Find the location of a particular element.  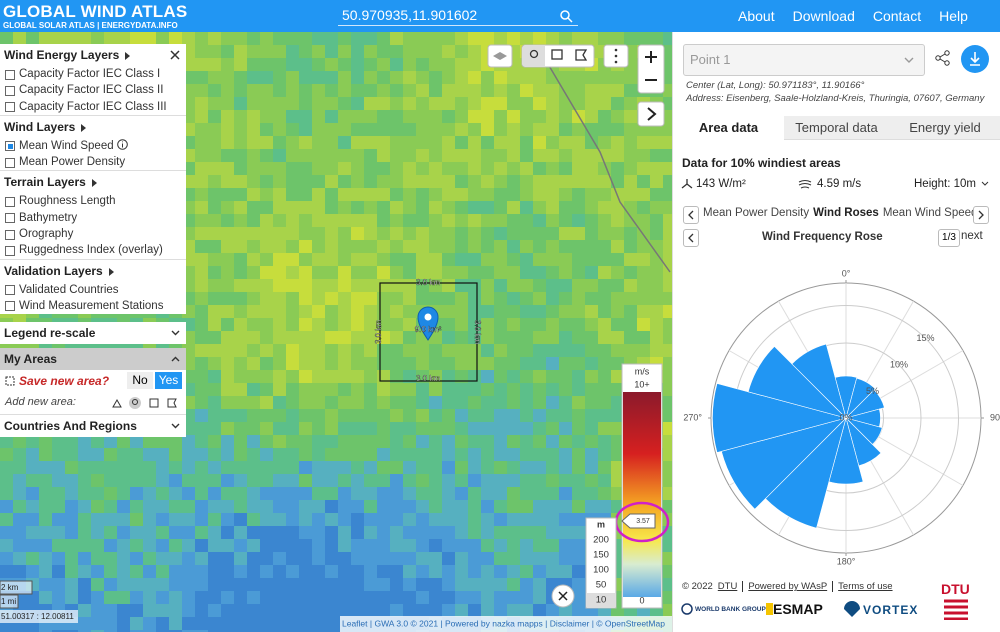

info-icon is located at coordinates (122, 144).